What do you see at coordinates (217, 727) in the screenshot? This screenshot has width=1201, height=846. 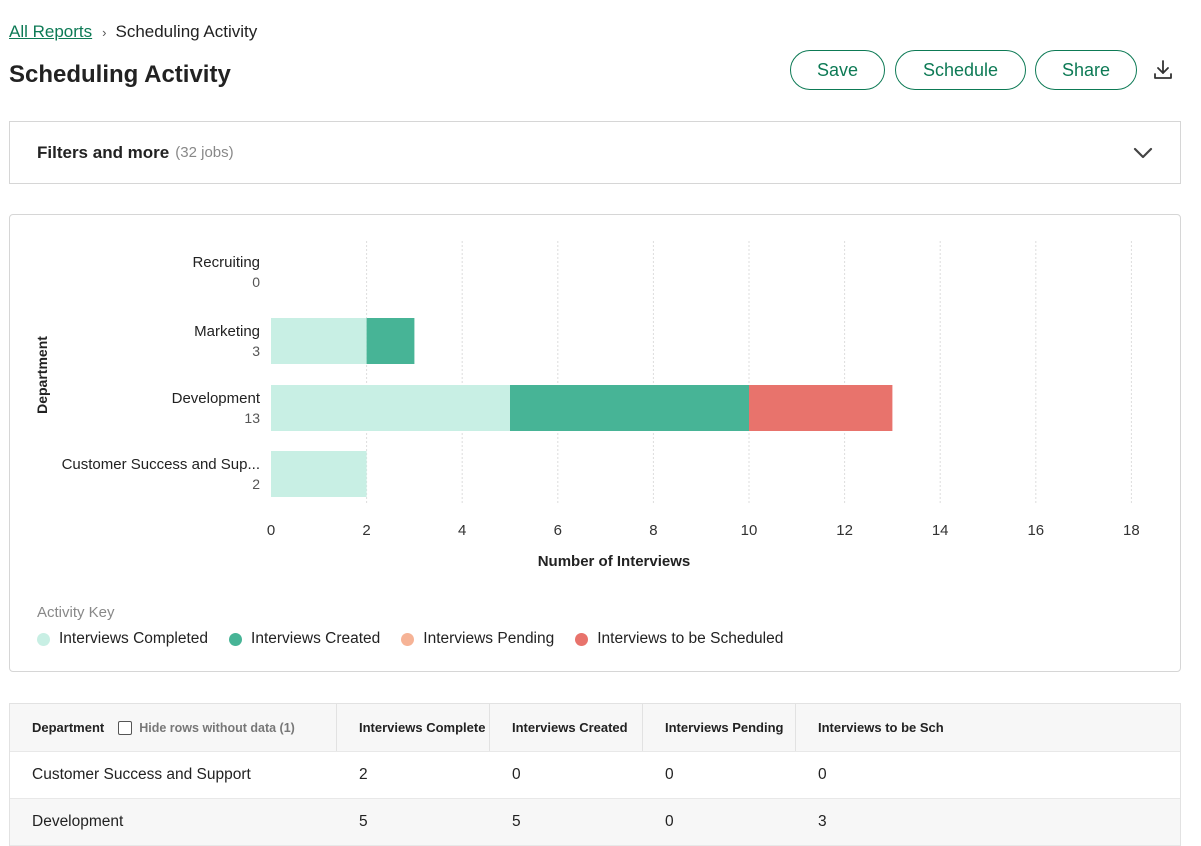 I see `hide-rows-label: Hide rows without data (1)` at bounding box center [217, 727].